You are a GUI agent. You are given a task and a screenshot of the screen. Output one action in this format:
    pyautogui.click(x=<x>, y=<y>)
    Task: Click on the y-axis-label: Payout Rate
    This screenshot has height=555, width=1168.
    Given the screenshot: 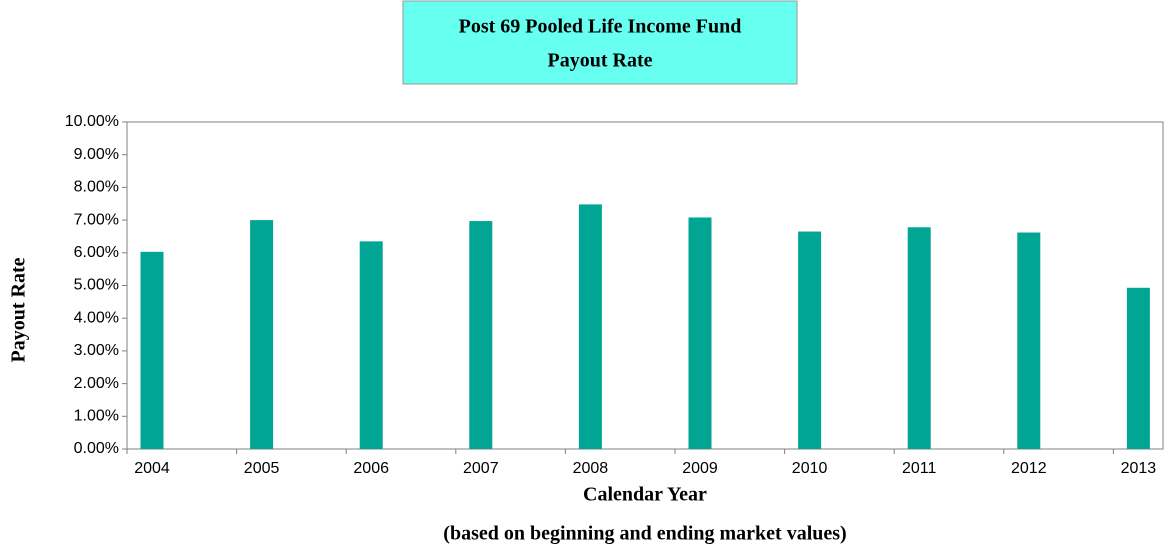 What is the action you would take?
    pyautogui.click(x=19, y=309)
    